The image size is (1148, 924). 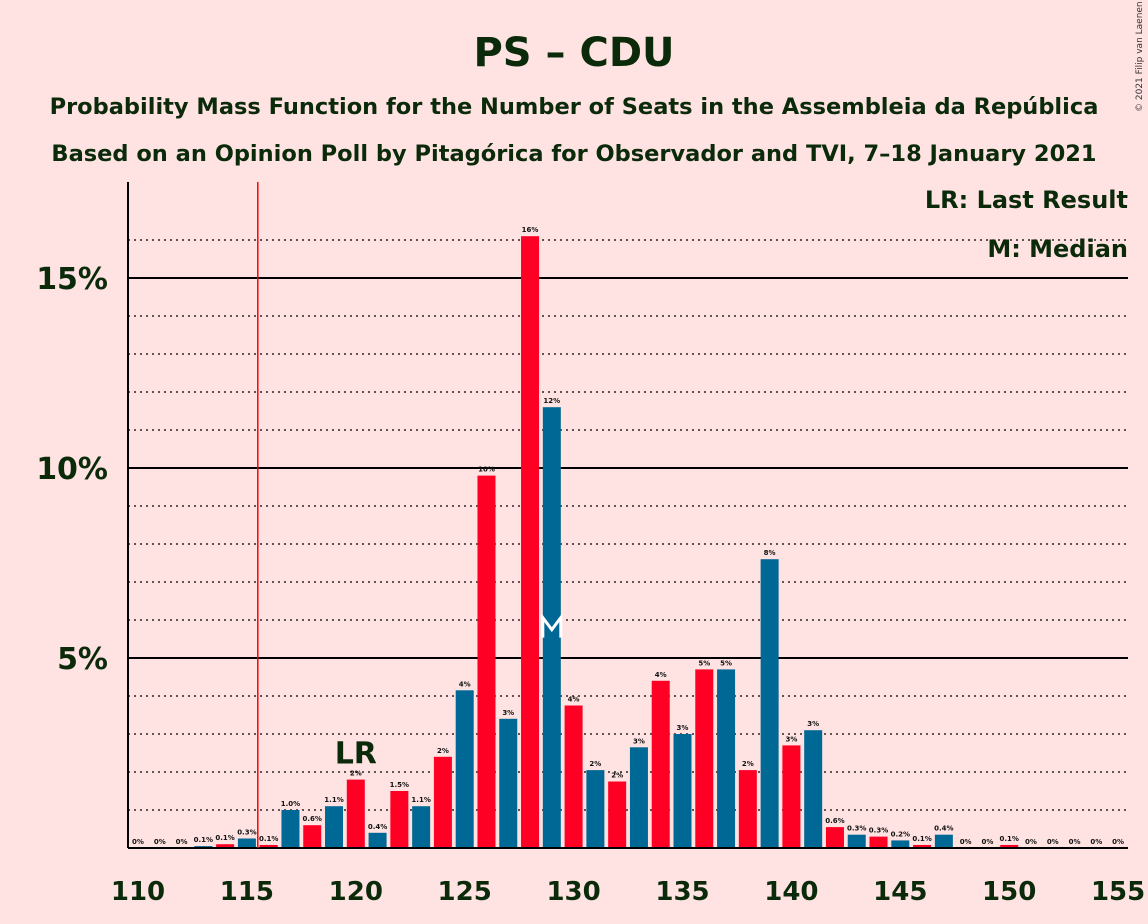 I want to click on data-label-seat-131: 2%, so click(x=595, y=764).